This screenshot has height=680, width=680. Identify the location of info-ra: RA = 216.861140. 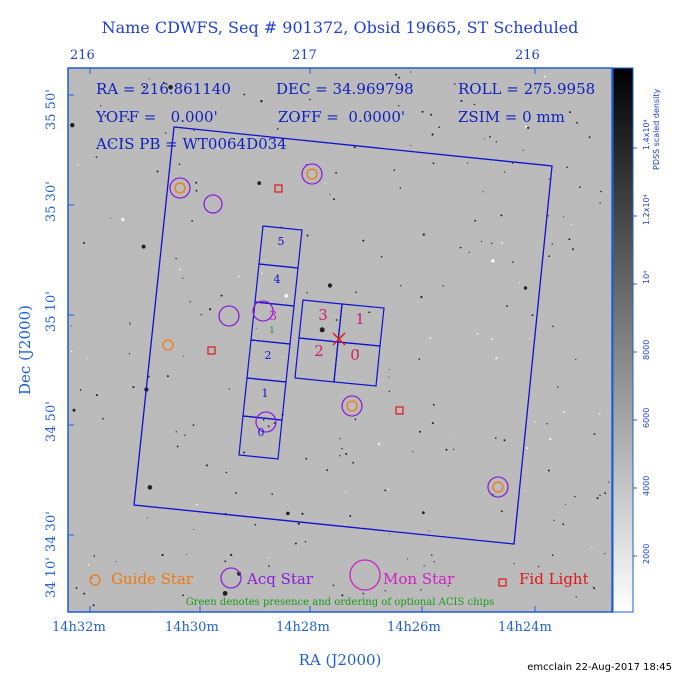
(163, 89).